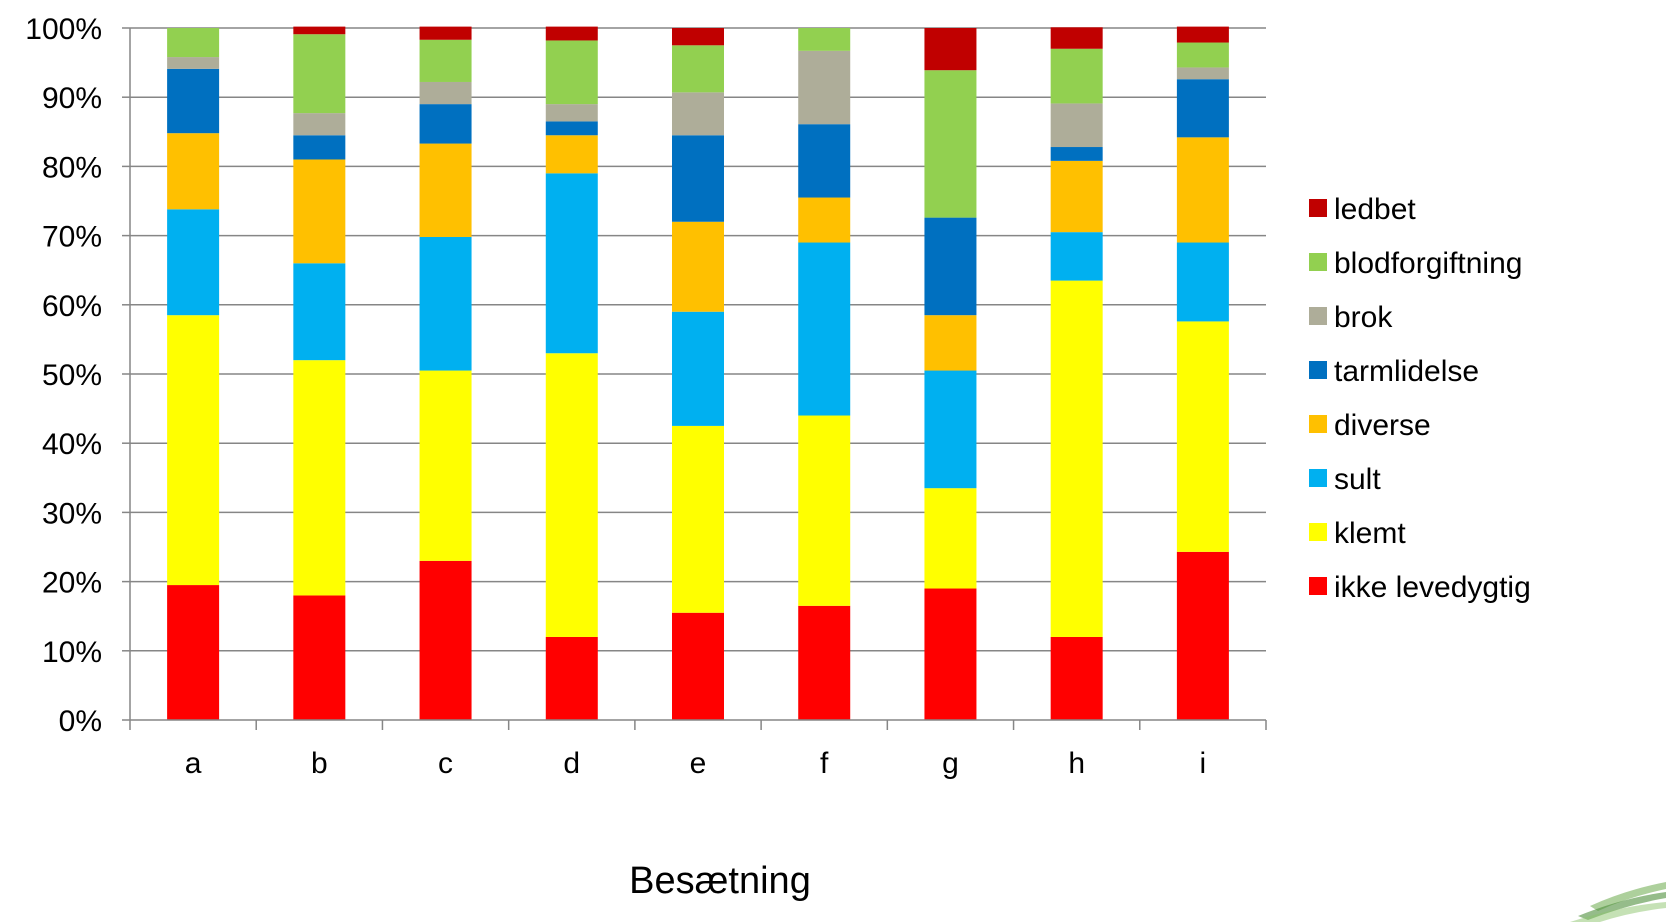  Describe the element at coordinates (1076, 678) in the screenshot. I see `bar-h-ikke-levedygtig` at that location.